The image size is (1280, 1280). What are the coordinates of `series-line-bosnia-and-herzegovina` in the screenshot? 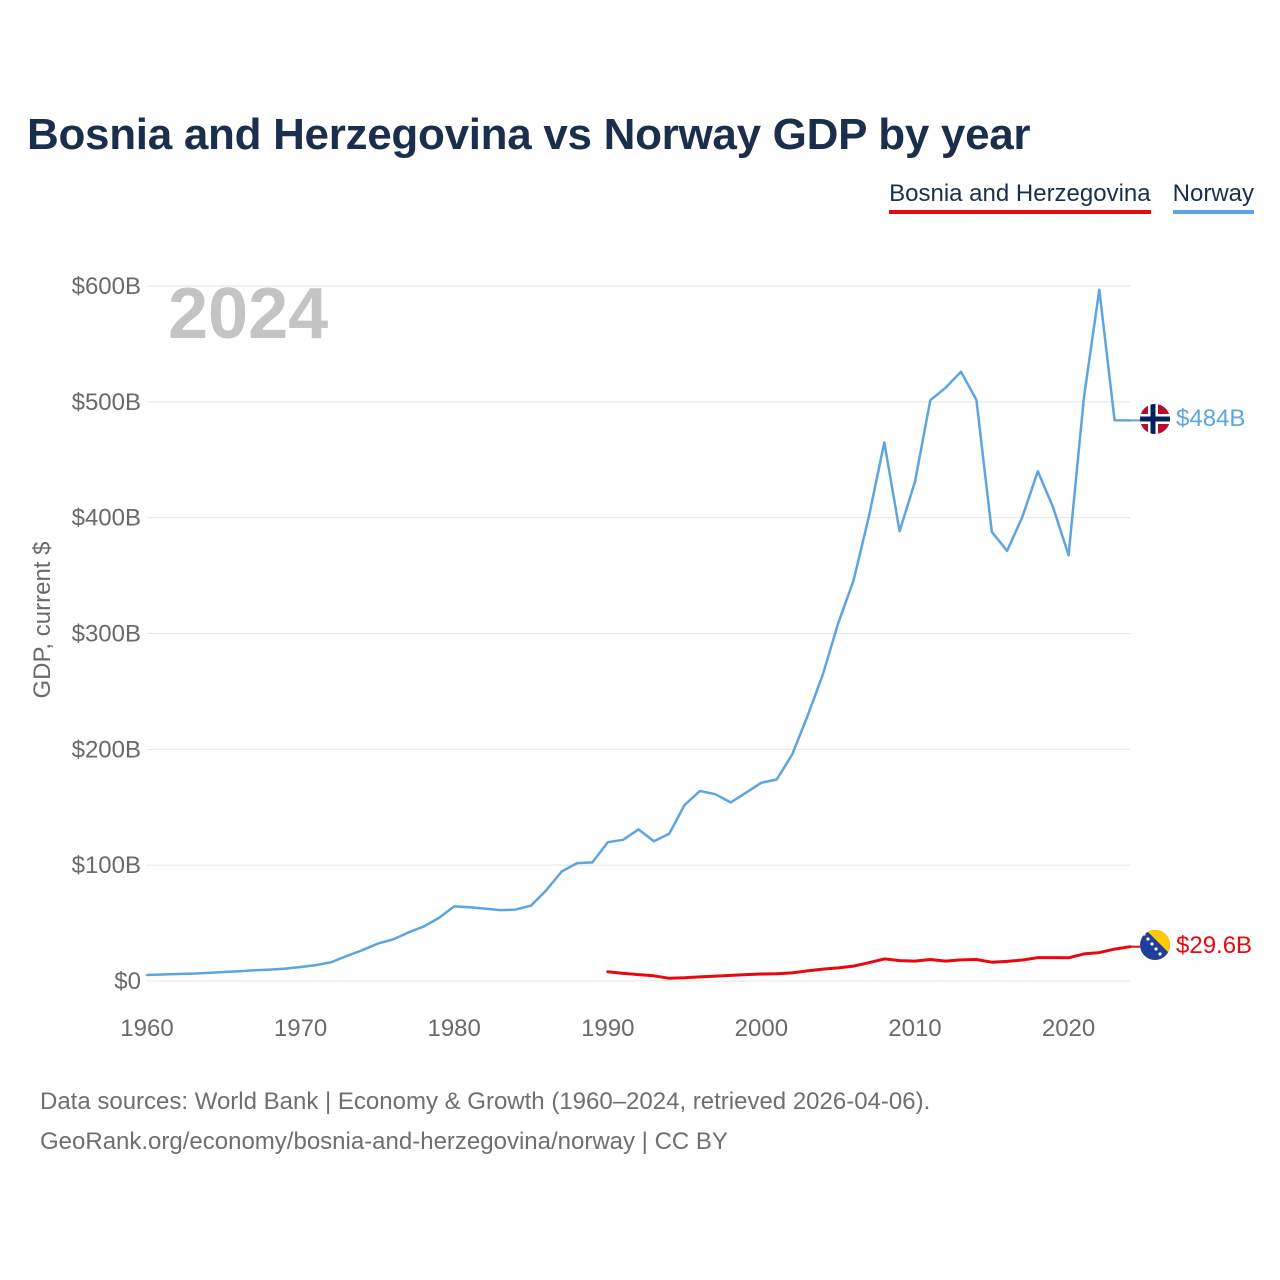 It's located at (869, 962).